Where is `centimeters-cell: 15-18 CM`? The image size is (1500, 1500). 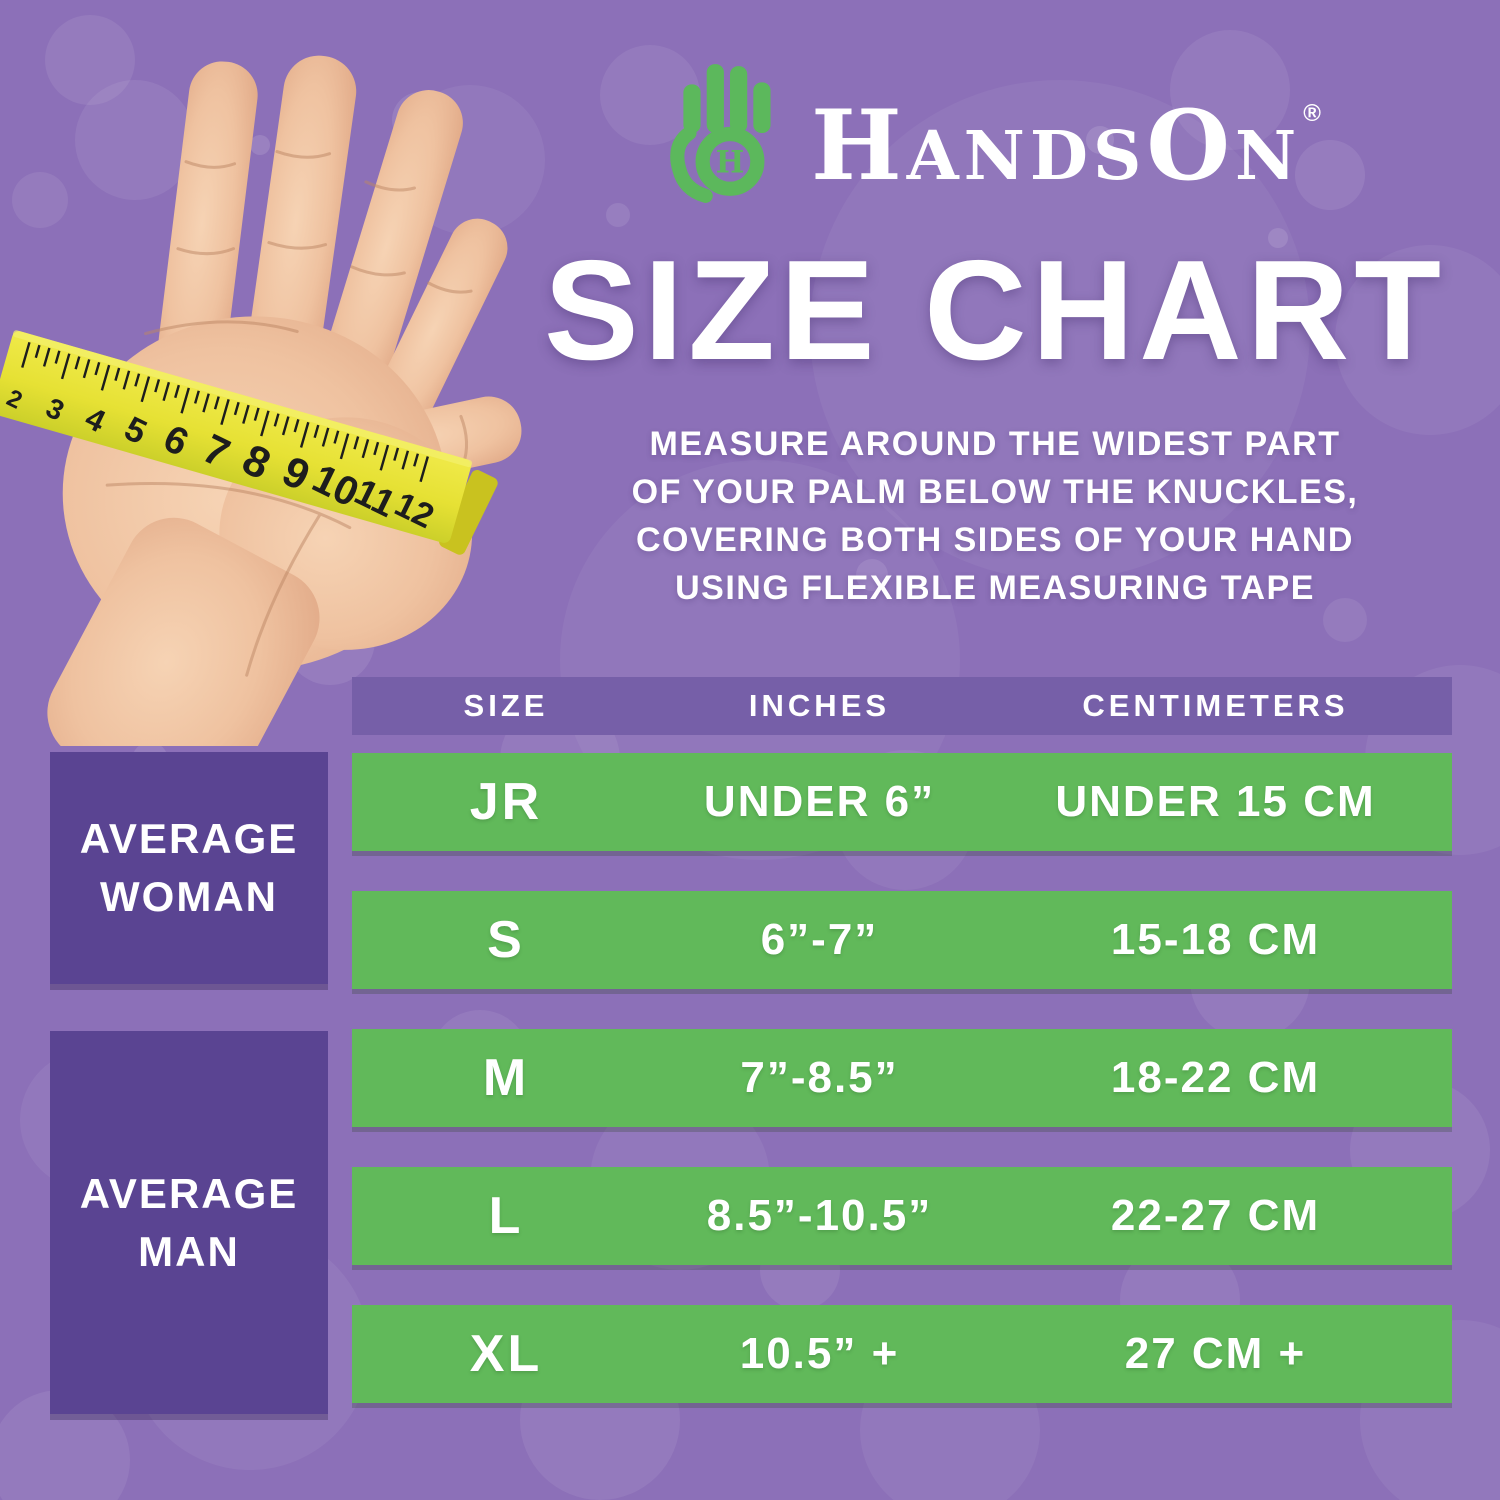
centimeters-cell: 15-18 CM is located at coordinates (1215, 939).